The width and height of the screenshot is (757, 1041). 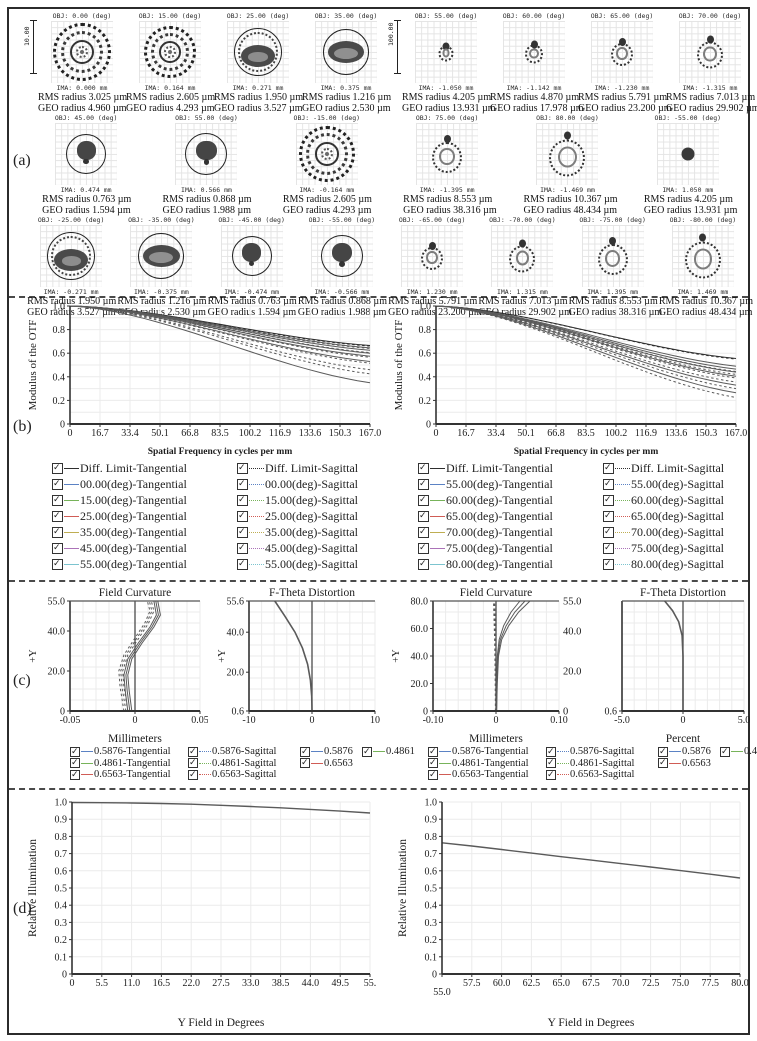 I want to click on legend-label: 0.6563, so click(x=338, y=763).